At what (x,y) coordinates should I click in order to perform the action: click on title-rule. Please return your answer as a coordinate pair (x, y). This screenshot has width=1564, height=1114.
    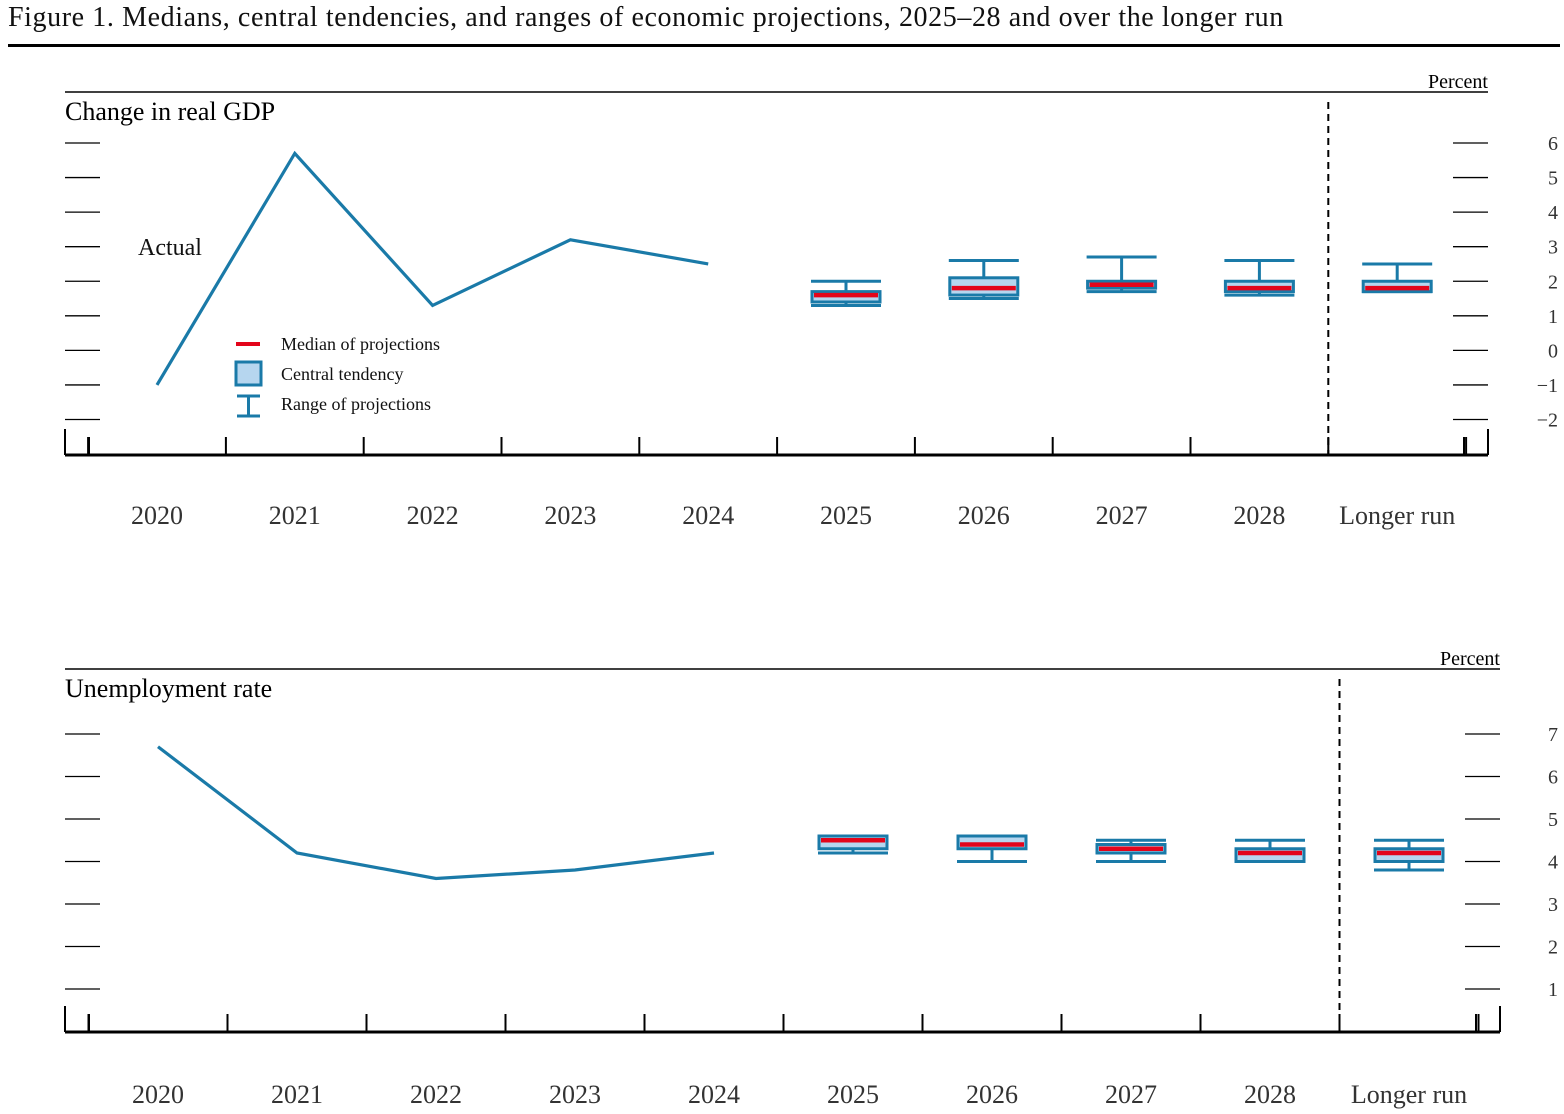
    Looking at the image, I should click on (784, 45).